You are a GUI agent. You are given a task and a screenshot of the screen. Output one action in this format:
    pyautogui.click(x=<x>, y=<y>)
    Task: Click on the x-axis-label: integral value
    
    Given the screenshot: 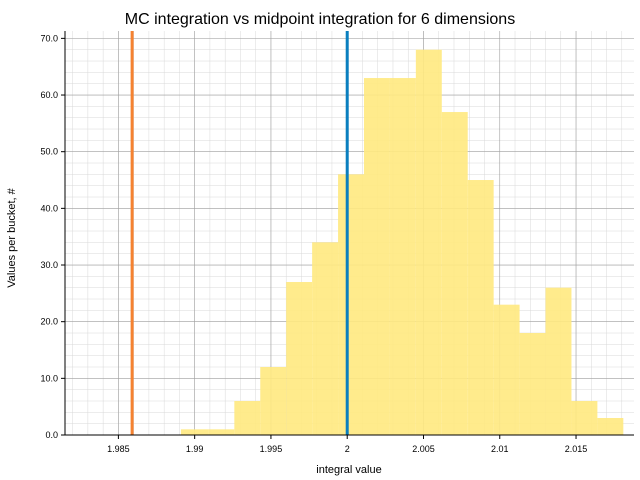 What is the action you would take?
    pyautogui.click(x=348, y=470)
    